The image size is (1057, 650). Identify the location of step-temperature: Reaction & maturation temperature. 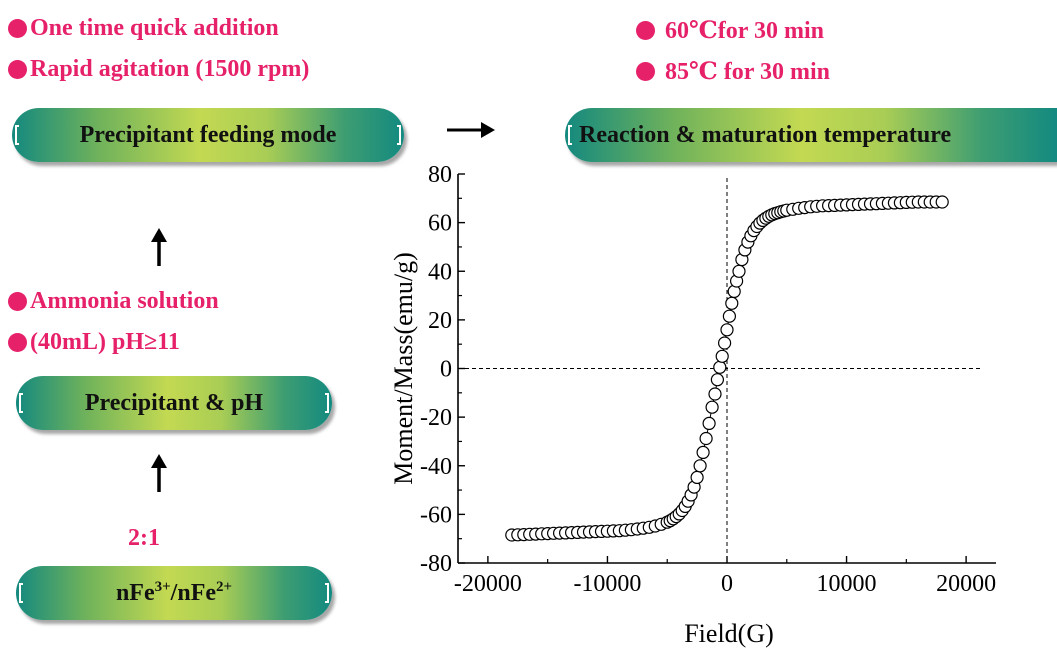
(811, 135).